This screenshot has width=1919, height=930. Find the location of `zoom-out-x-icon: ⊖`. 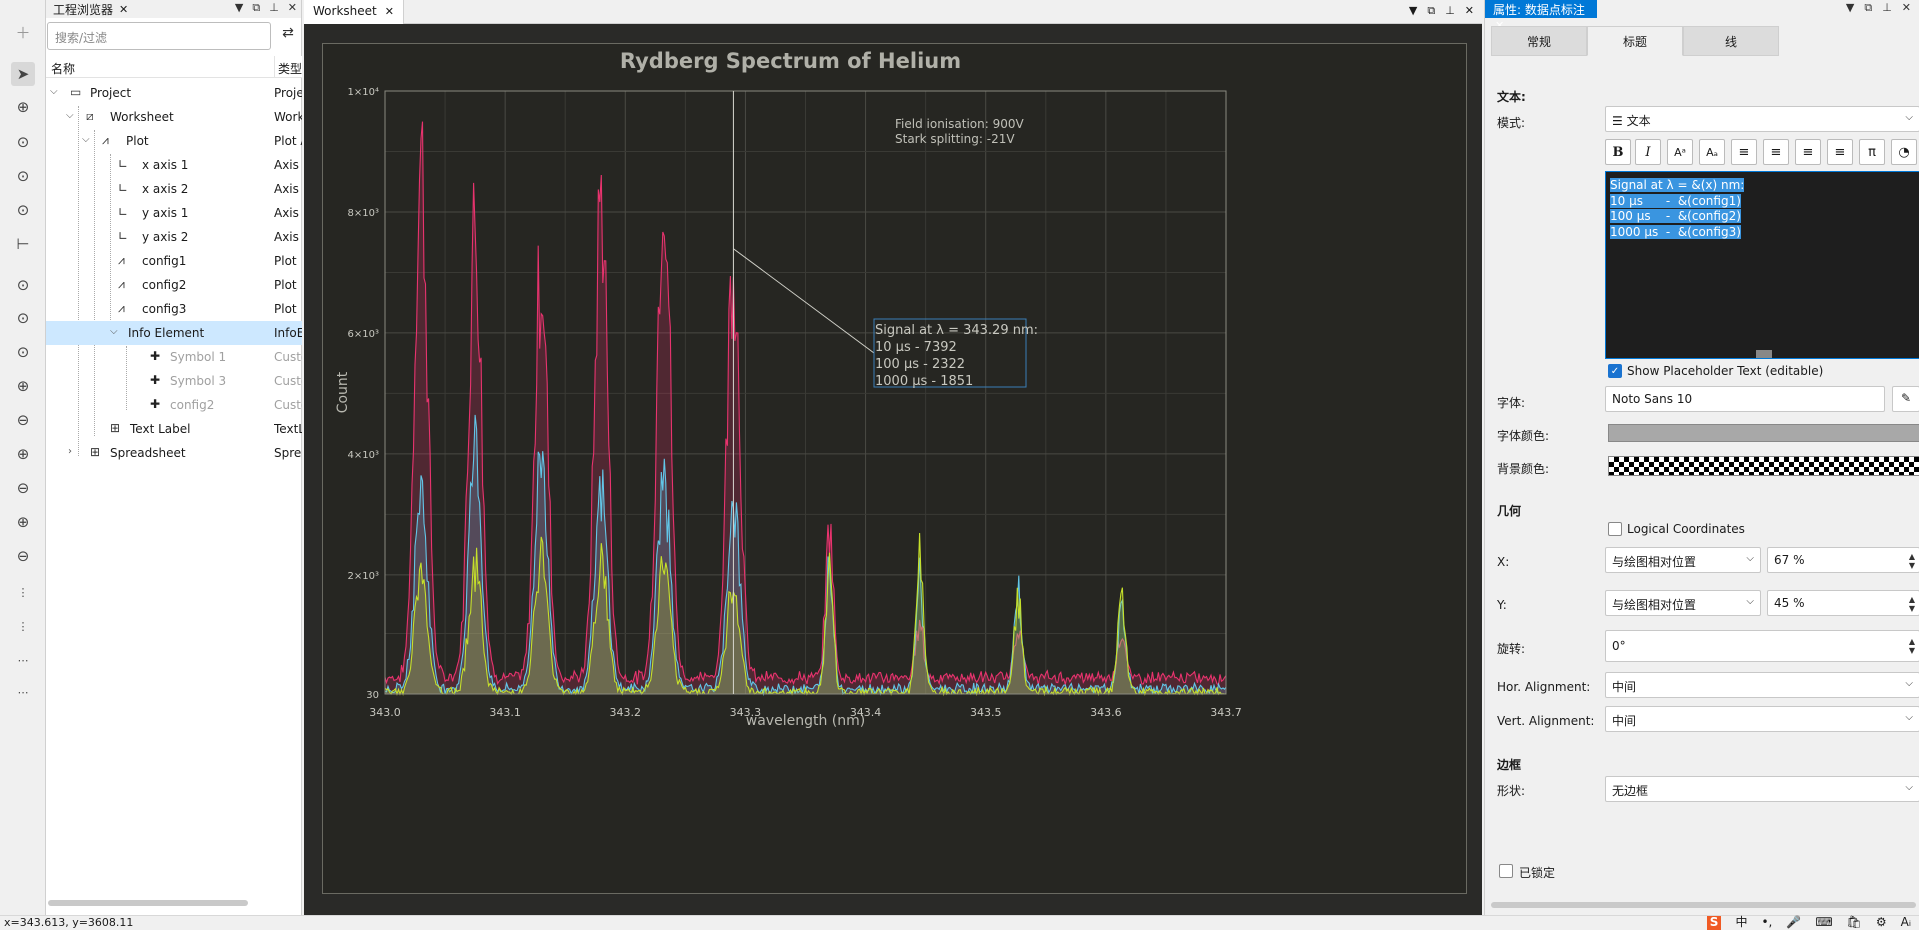

zoom-out-x-icon: ⊖ is located at coordinates (23, 488).